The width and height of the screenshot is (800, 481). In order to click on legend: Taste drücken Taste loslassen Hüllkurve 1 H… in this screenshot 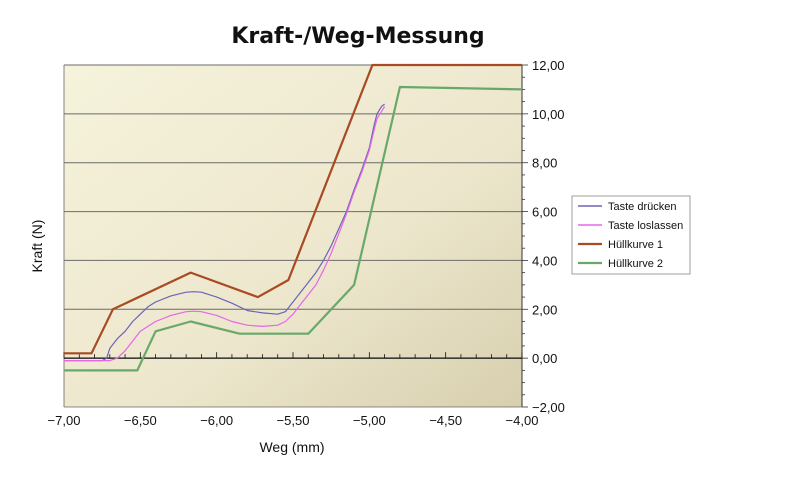, I will do `click(631, 235)`.